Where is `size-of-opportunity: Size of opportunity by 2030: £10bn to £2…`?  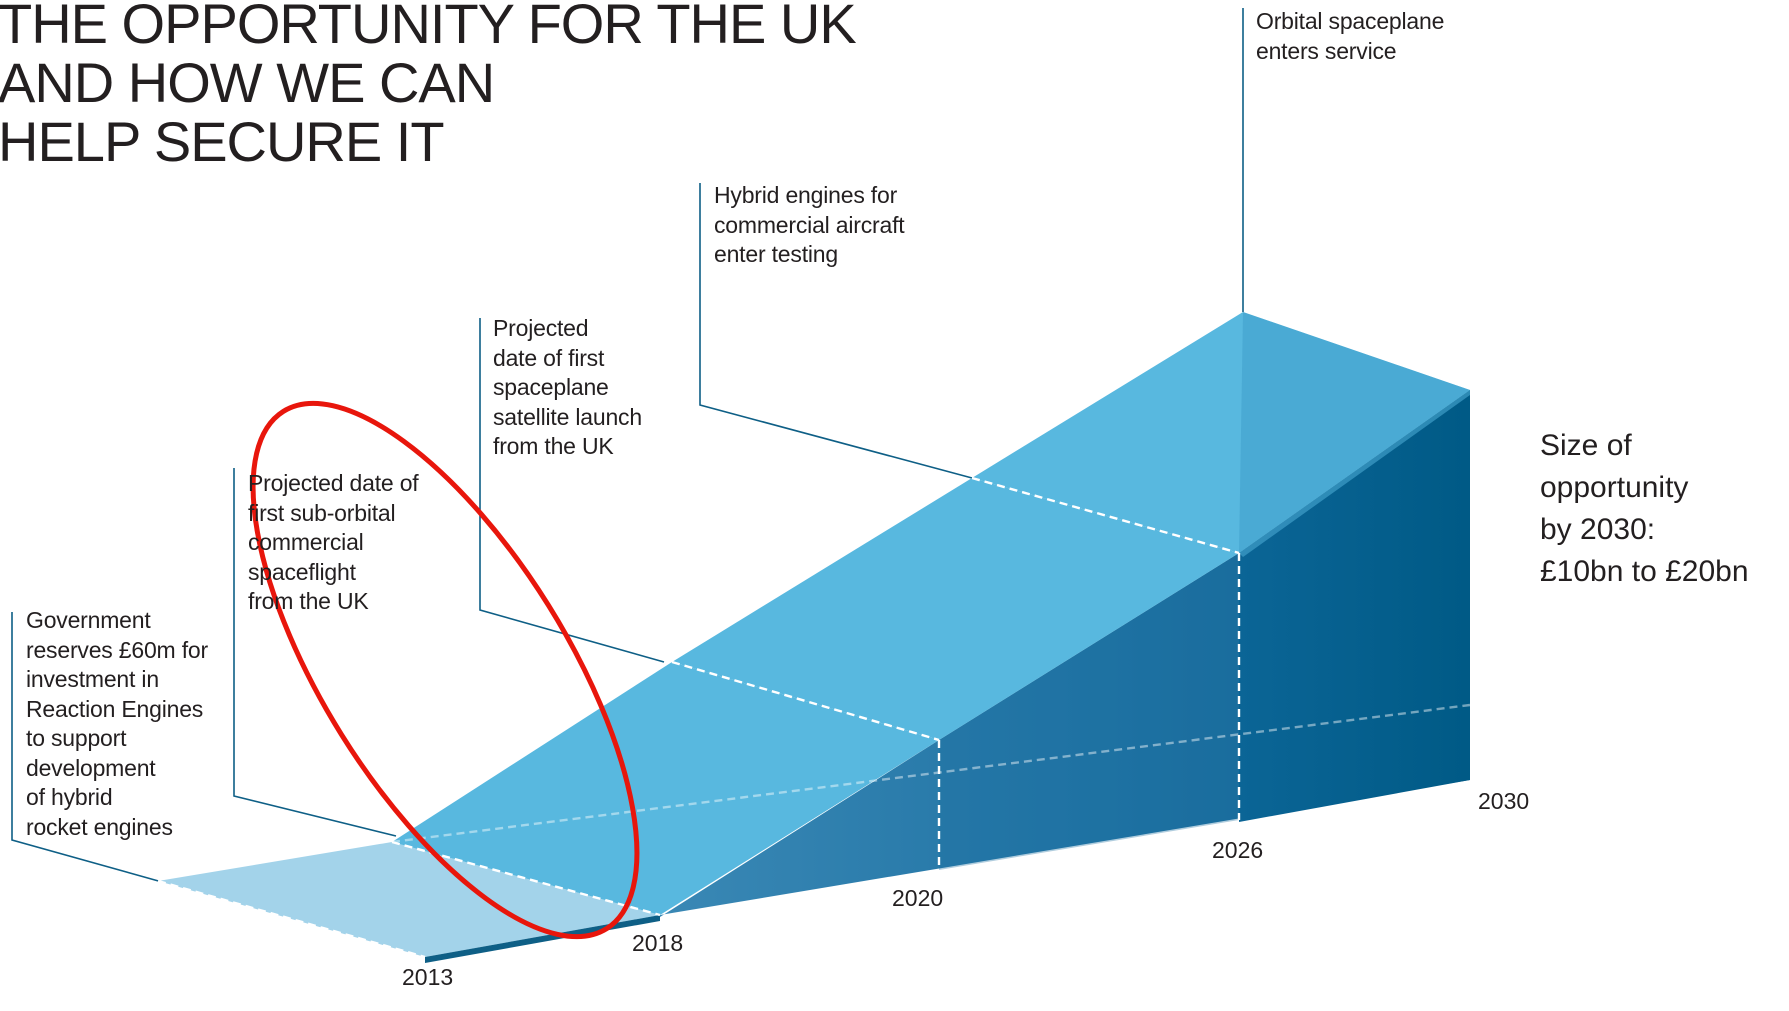
size-of-opportunity: Size of opportunity by 2030: £10bn to £2… is located at coordinates (1644, 508).